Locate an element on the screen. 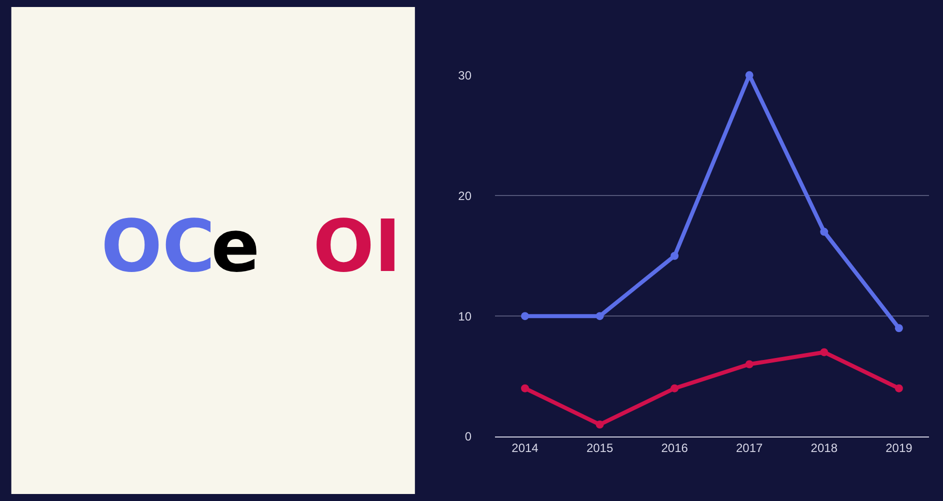 This screenshot has height=501, width=943. y-tick-label: 10 is located at coordinates (465, 316).